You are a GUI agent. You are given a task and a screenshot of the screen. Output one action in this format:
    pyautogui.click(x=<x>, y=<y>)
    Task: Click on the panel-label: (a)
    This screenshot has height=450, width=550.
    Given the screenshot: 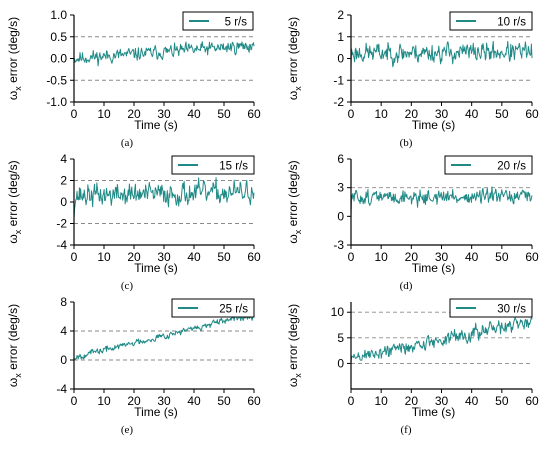 What is the action you would take?
    pyautogui.click(x=127, y=143)
    